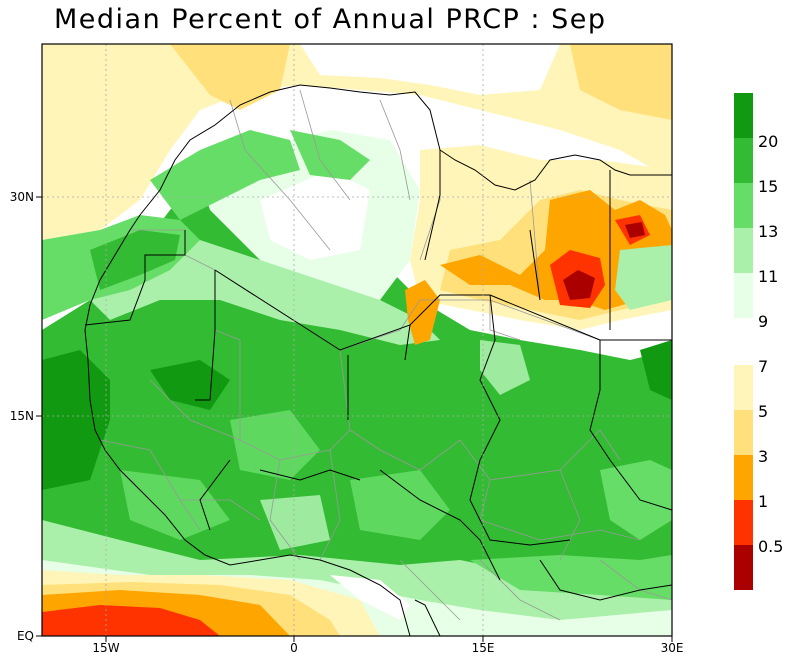 The height and width of the screenshot is (668, 794). What do you see at coordinates (22, 197) in the screenshot?
I see `y-tick-30n: 30N` at bounding box center [22, 197].